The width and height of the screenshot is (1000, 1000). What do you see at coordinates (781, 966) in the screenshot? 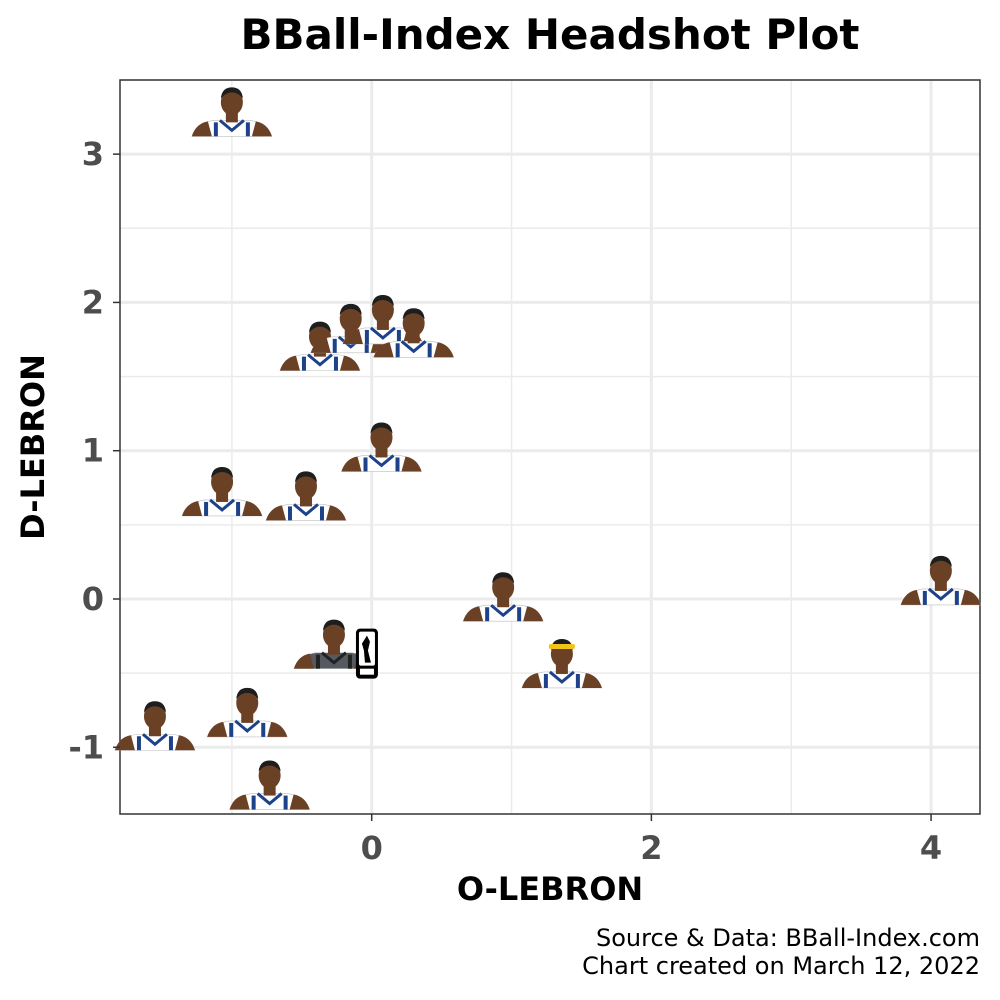
I see `caption-created: Chart created on March 12, 2022` at bounding box center [781, 966].